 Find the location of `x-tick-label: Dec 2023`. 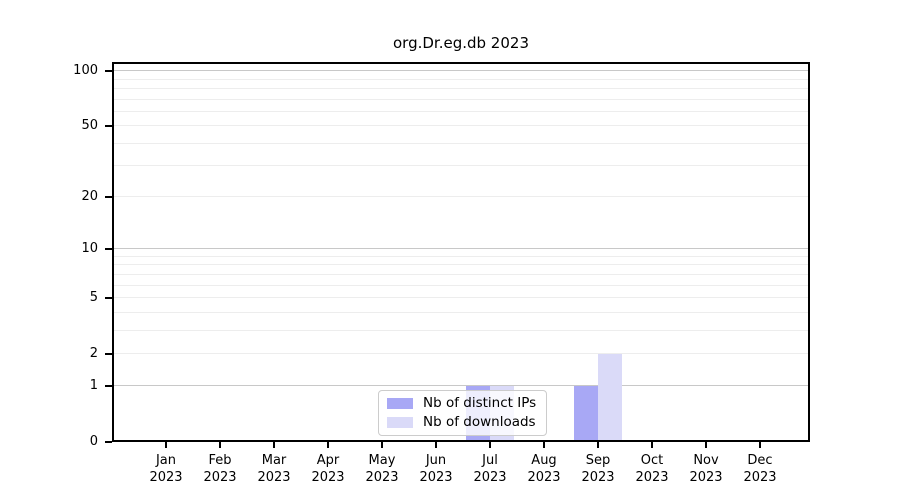

x-tick-label: Dec 2023 is located at coordinates (760, 469).